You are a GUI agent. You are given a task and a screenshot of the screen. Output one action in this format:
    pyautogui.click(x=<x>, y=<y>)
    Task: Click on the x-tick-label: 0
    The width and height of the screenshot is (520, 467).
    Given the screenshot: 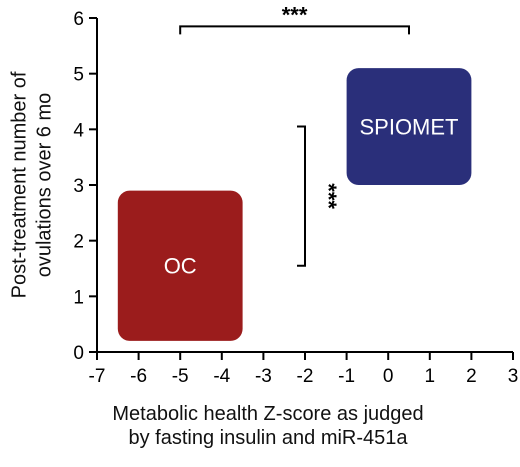 What is the action you would take?
    pyautogui.click(x=388, y=376)
    